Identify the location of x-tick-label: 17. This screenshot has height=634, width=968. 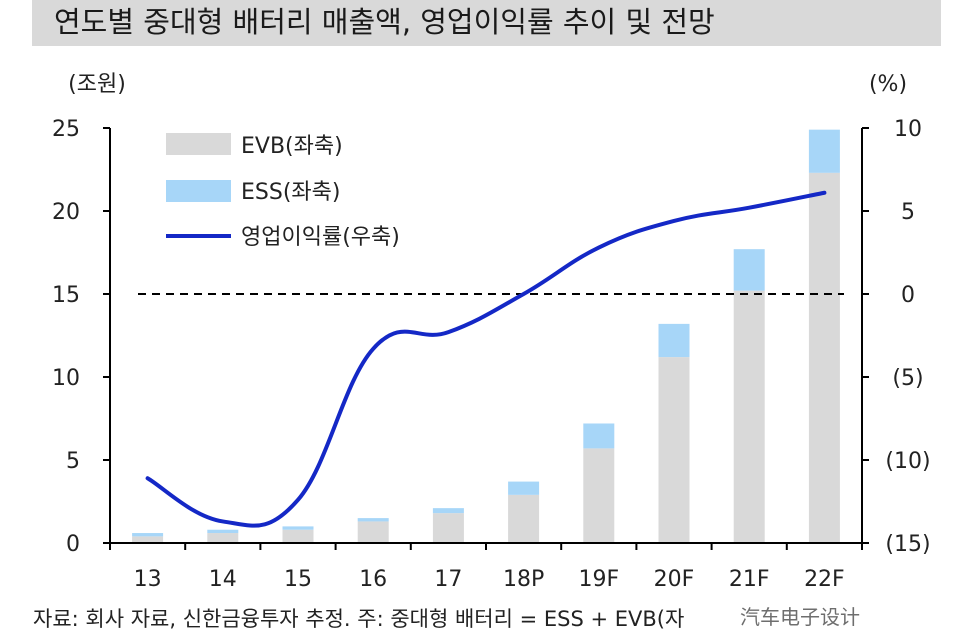
(448, 579).